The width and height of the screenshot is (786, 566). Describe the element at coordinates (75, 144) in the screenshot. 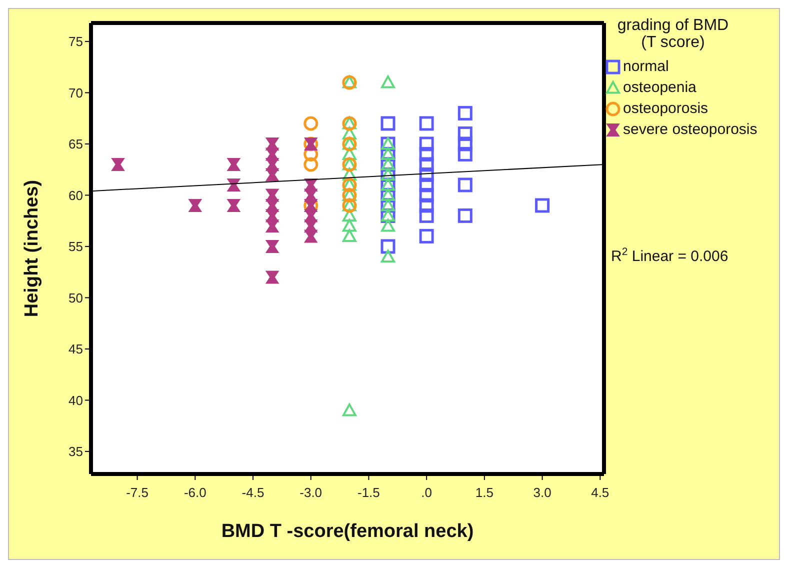

I see `y-tick-label: 65` at that location.